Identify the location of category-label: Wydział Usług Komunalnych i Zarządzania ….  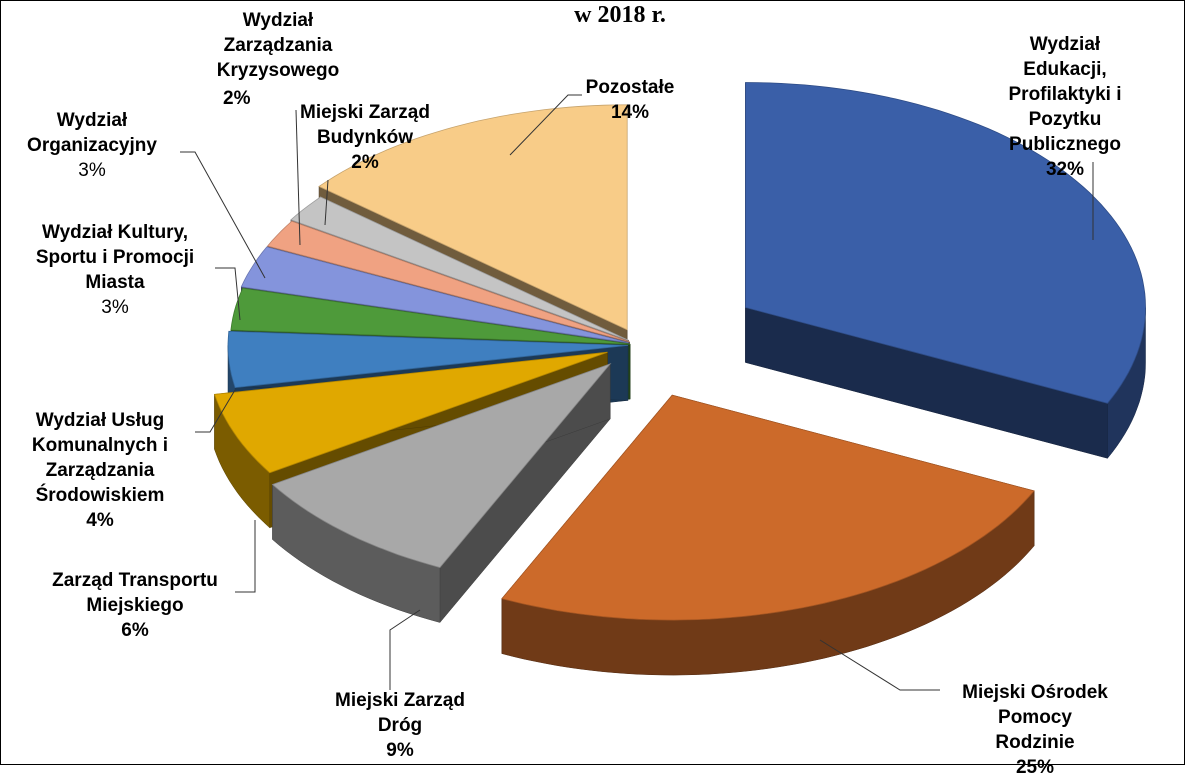
(100, 458).